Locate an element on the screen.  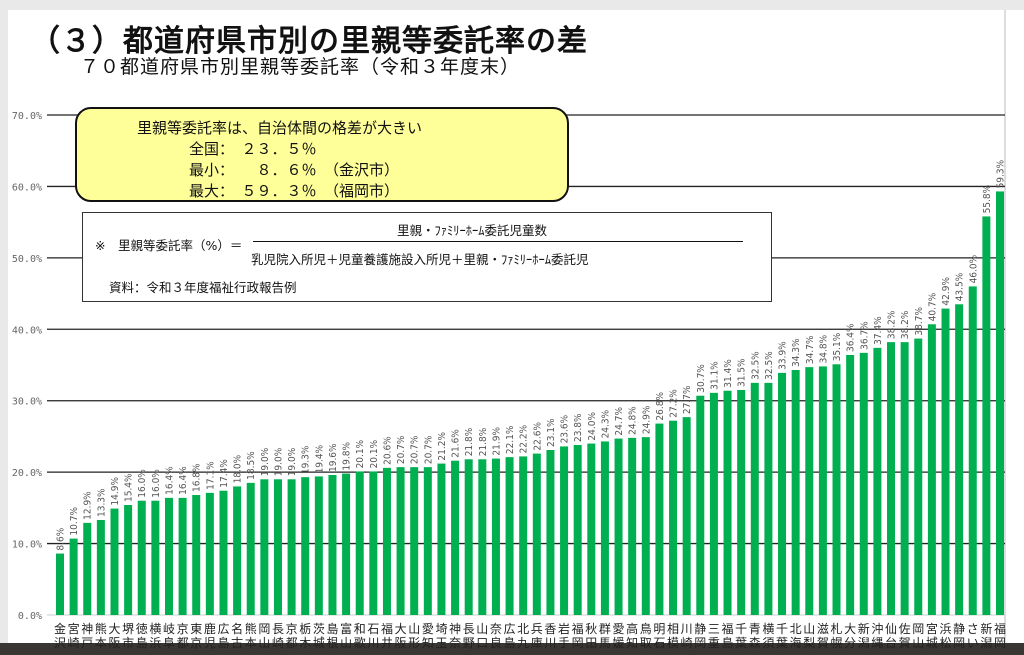
x-tick-label: 徳 is located at coordinates (142, 628).